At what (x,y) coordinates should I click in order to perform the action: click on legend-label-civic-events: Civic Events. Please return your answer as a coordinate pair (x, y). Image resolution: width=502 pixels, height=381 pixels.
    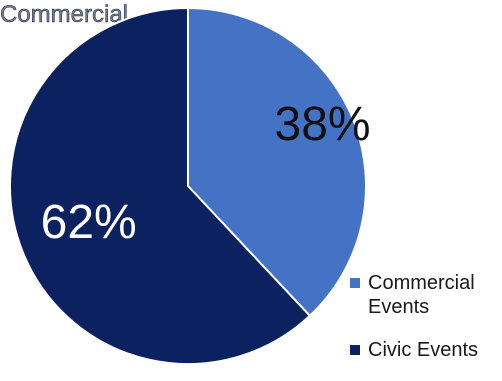
    Looking at the image, I should click on (423, 350).